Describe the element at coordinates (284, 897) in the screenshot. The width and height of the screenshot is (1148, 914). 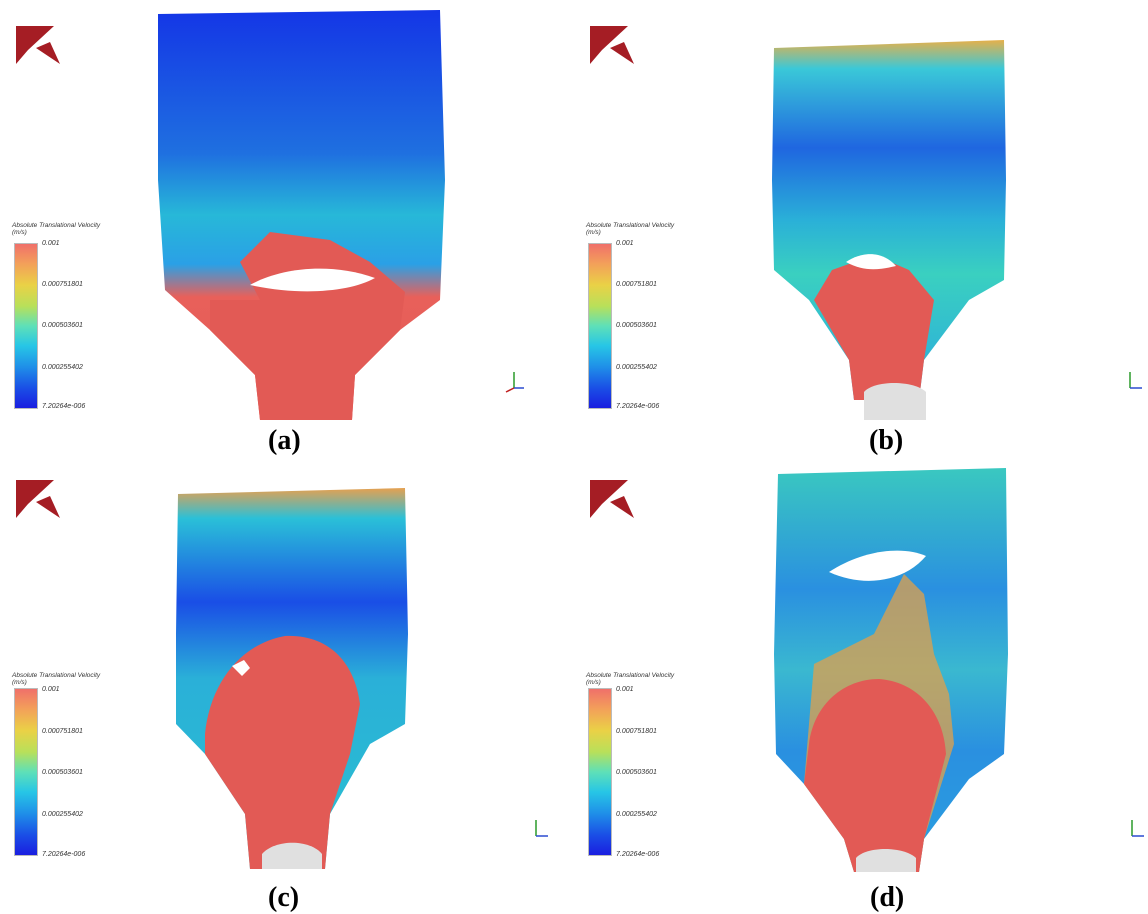
I see `panel-caption: (c)` at that location.